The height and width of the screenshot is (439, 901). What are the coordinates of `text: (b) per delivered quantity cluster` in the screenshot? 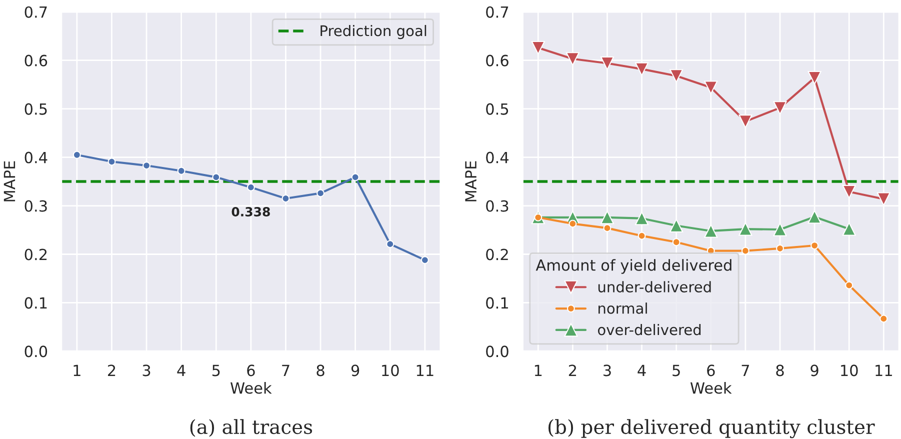 It's located at (711, 428).